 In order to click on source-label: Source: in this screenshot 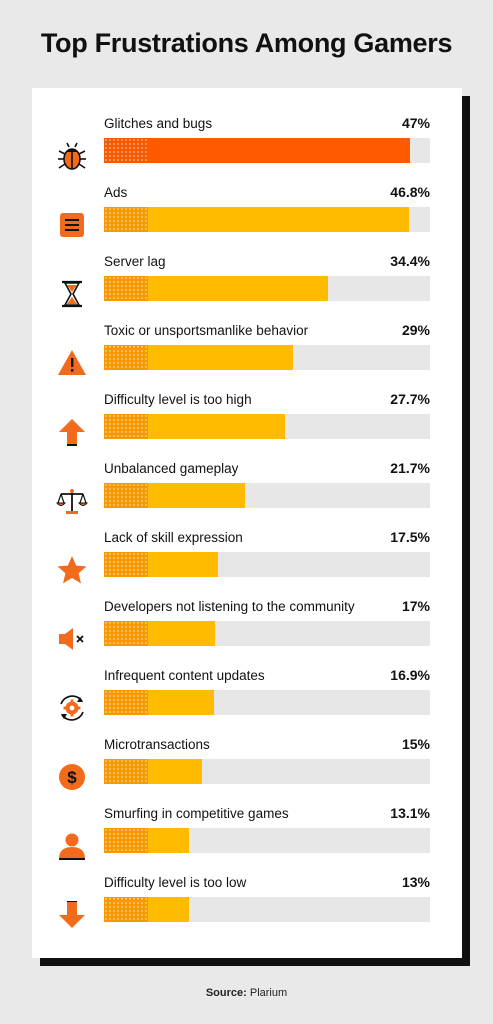, I will do `click(226, 993)`.